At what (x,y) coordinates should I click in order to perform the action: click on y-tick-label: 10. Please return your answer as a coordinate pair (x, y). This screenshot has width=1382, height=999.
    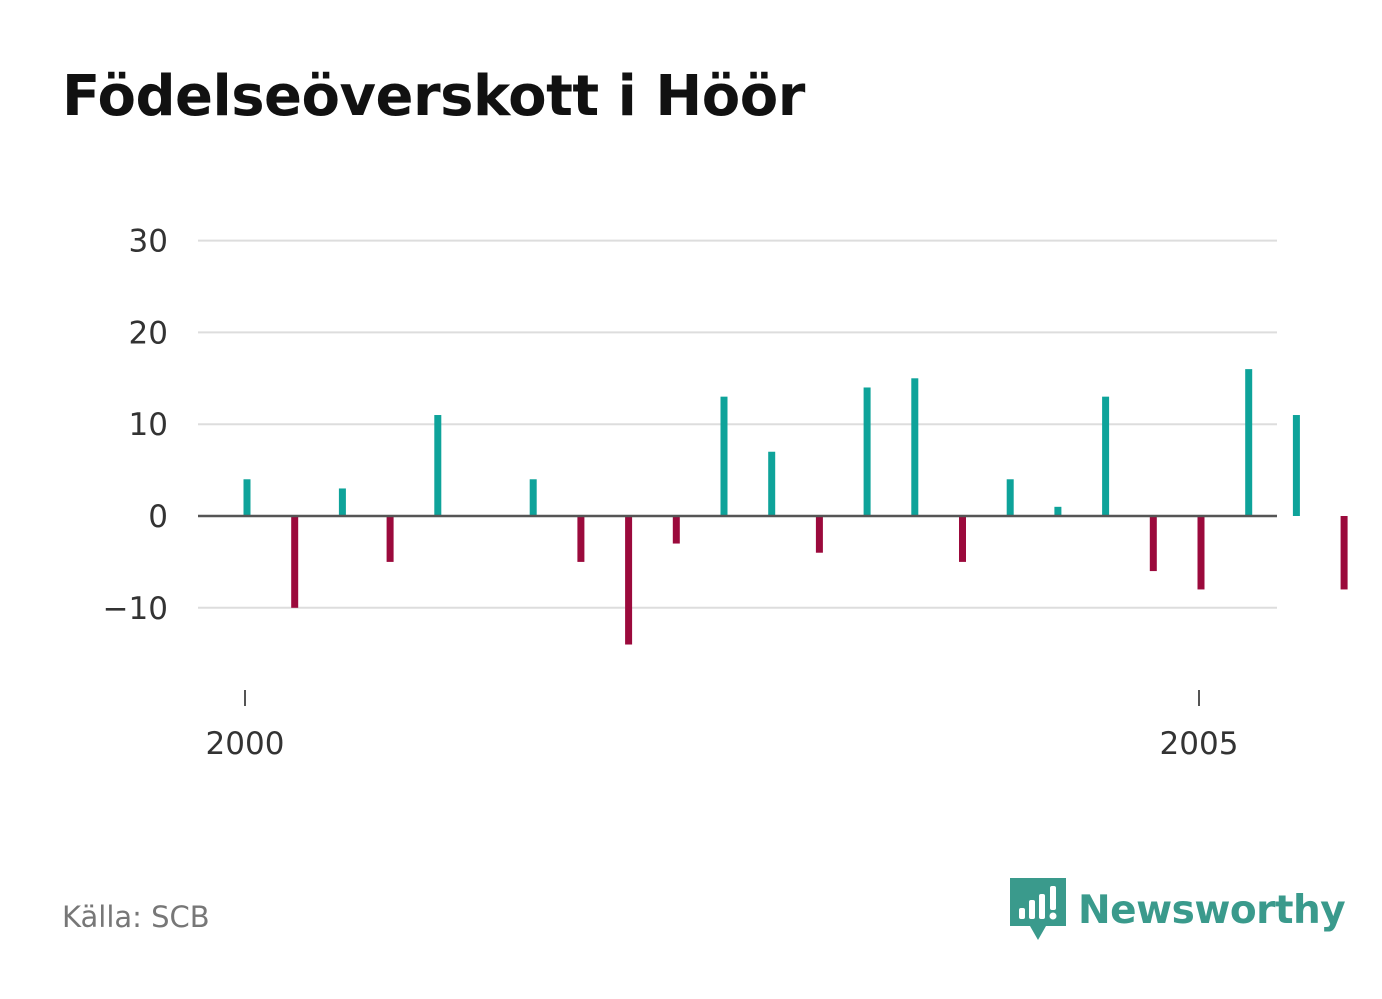
    Looking at the image, I should click on (148, 425).